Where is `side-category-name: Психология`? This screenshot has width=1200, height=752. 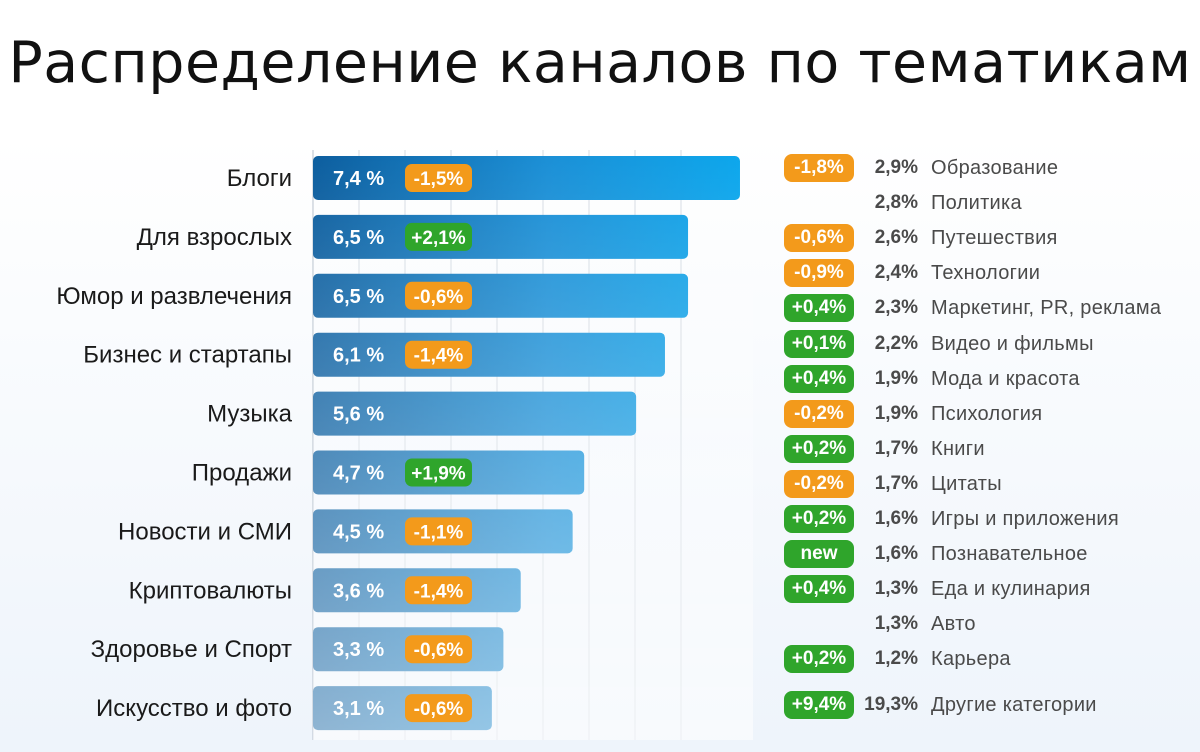 side-category-name: Психология is located at coordinates (987, 413).